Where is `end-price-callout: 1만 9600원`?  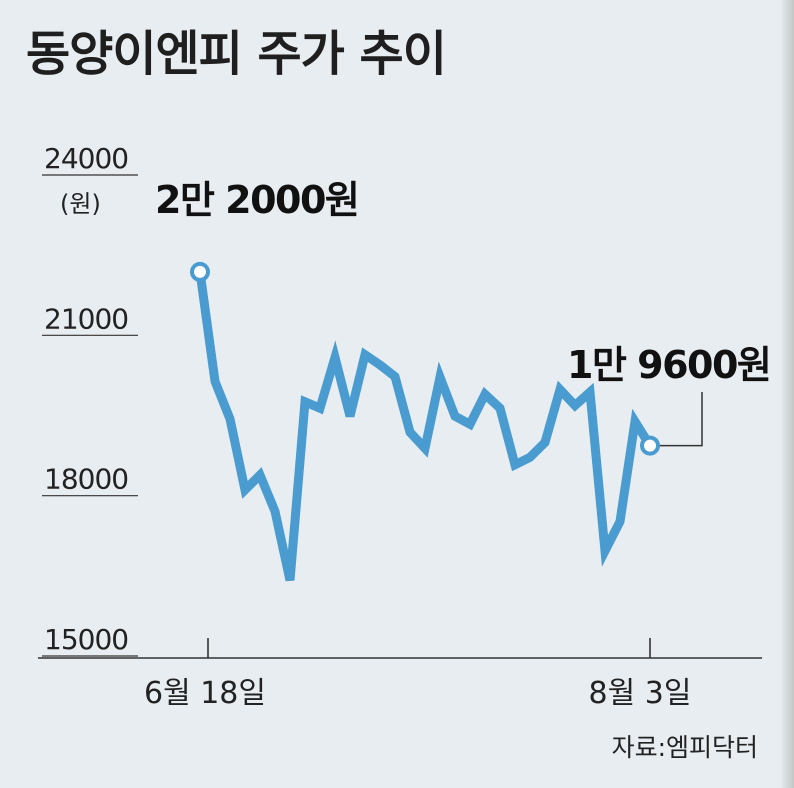 end-price-callout: 1만 9600원 is located at coordinates (668, 365).